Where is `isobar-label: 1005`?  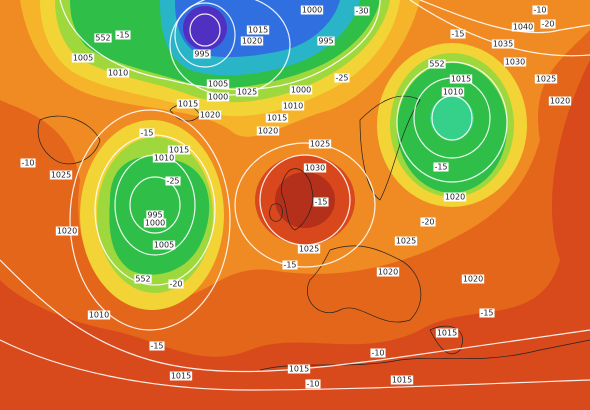
isobar-label: 1005 is located at coordinates (164, 245).